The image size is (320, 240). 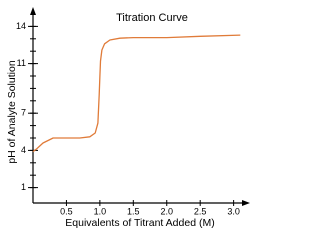 I want to click on y-tick-label: 4, so click(x=23, y=150).